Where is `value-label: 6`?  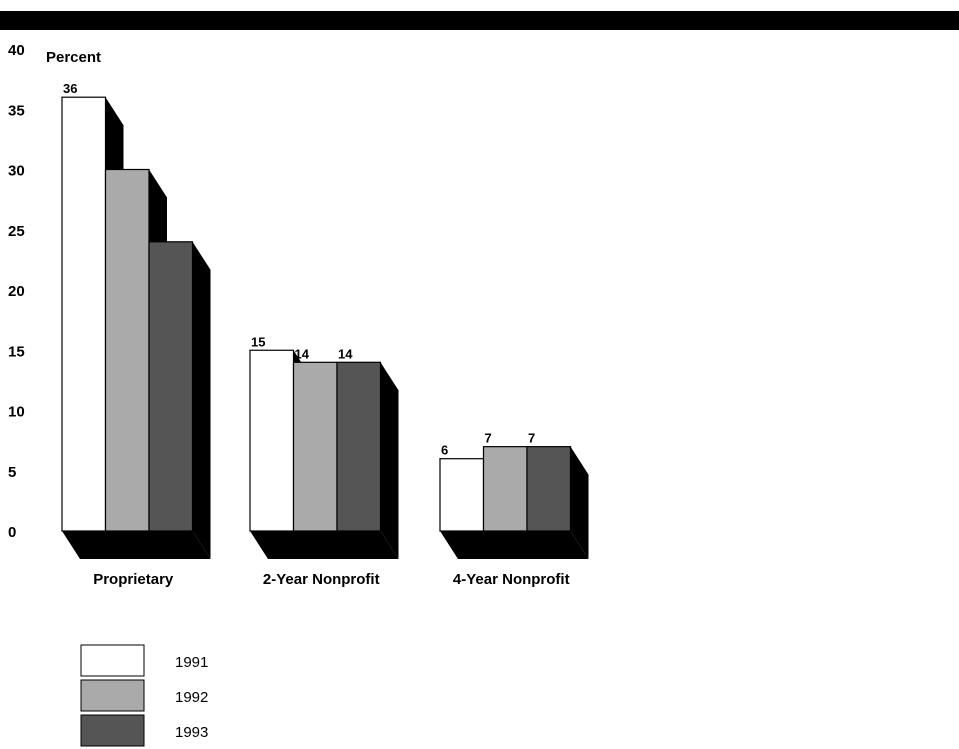 value-label: 6 is located at coordinates (444, 450).